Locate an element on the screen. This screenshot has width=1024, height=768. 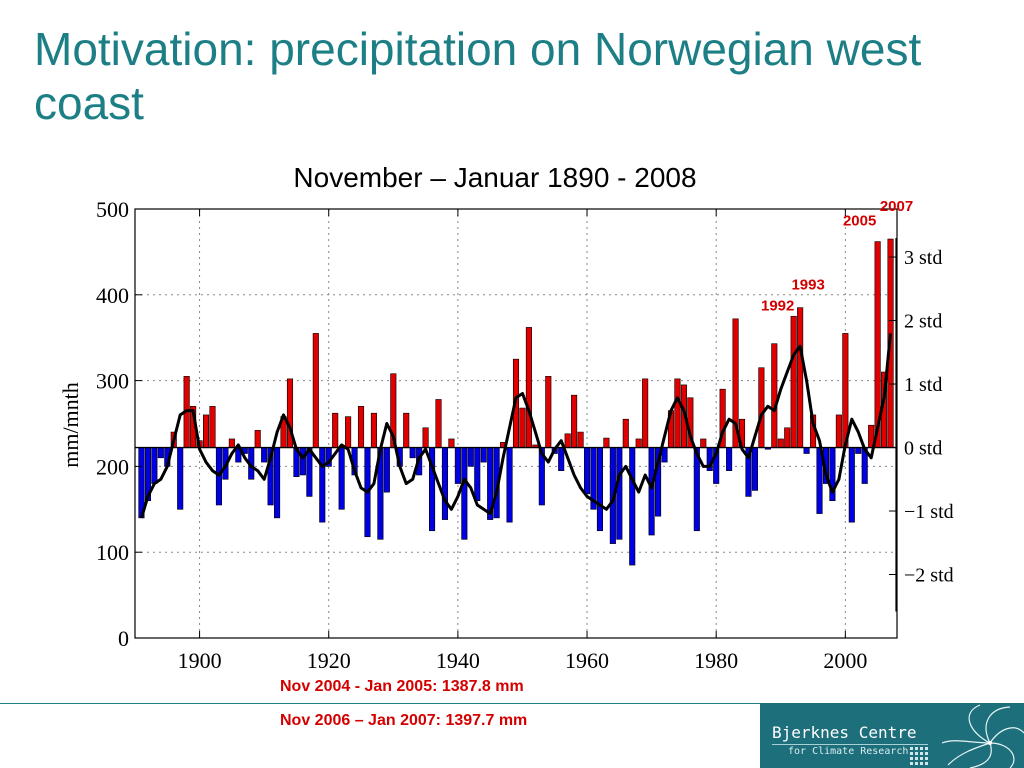
std-tick-label: 2 std is located at coordinates (923, 322).